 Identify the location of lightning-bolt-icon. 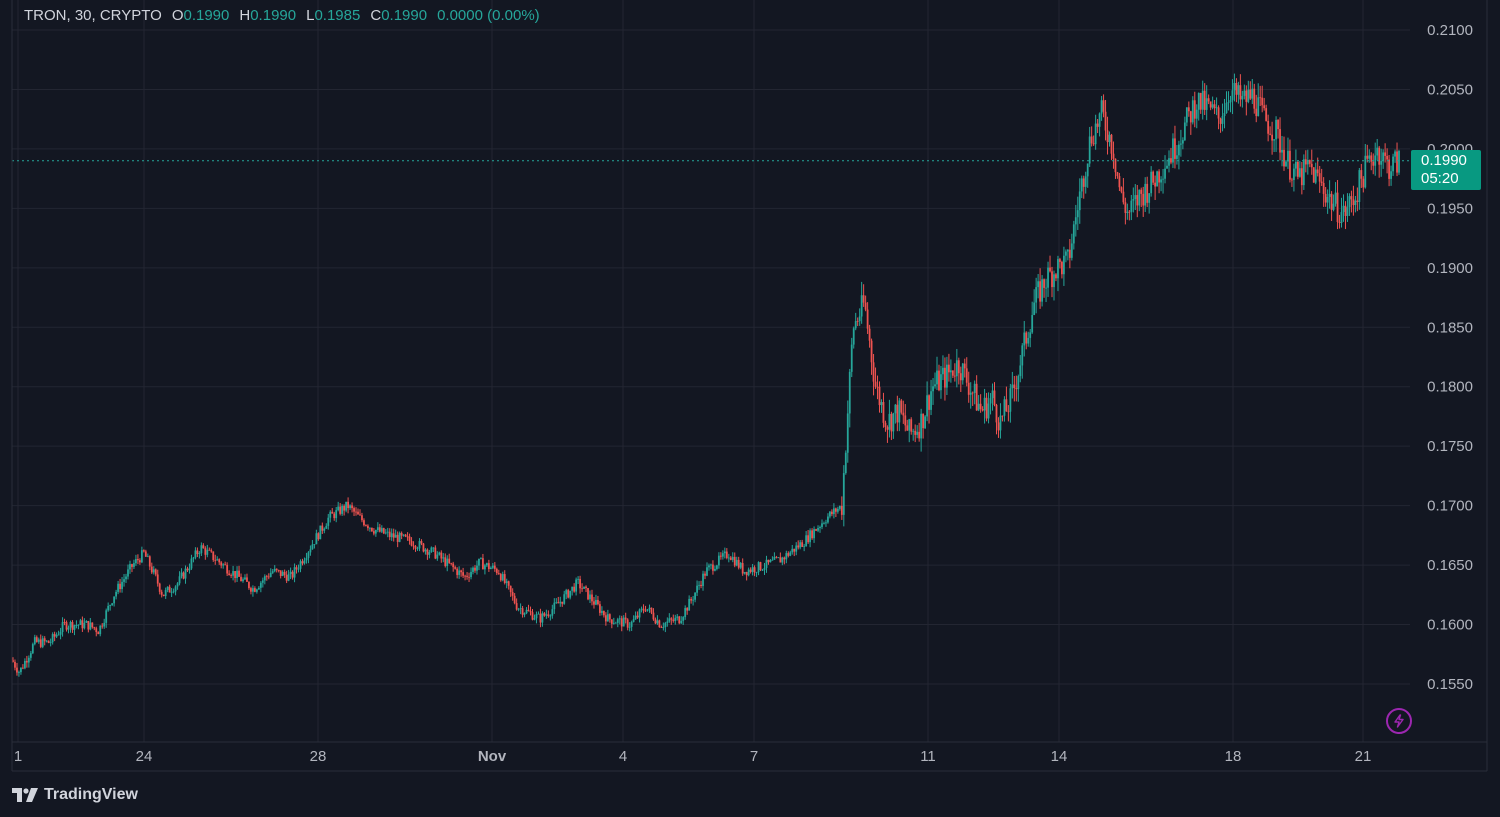
(1399, 721).